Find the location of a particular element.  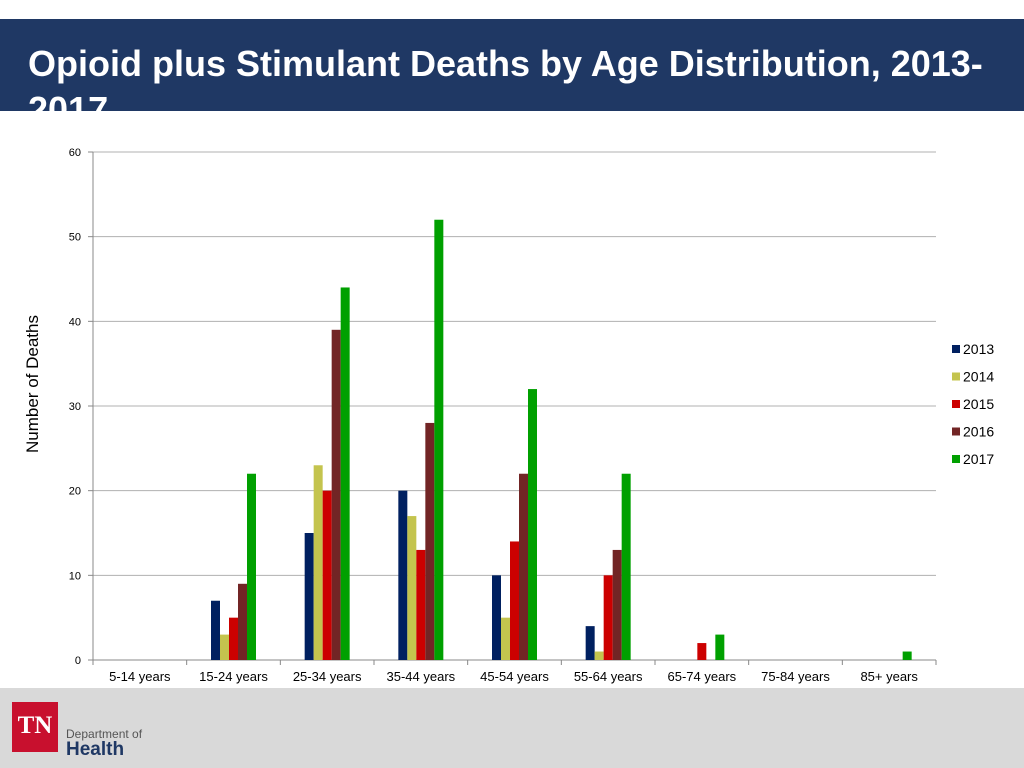

legend-swatch-2017 is located at coordinates (956, 459).